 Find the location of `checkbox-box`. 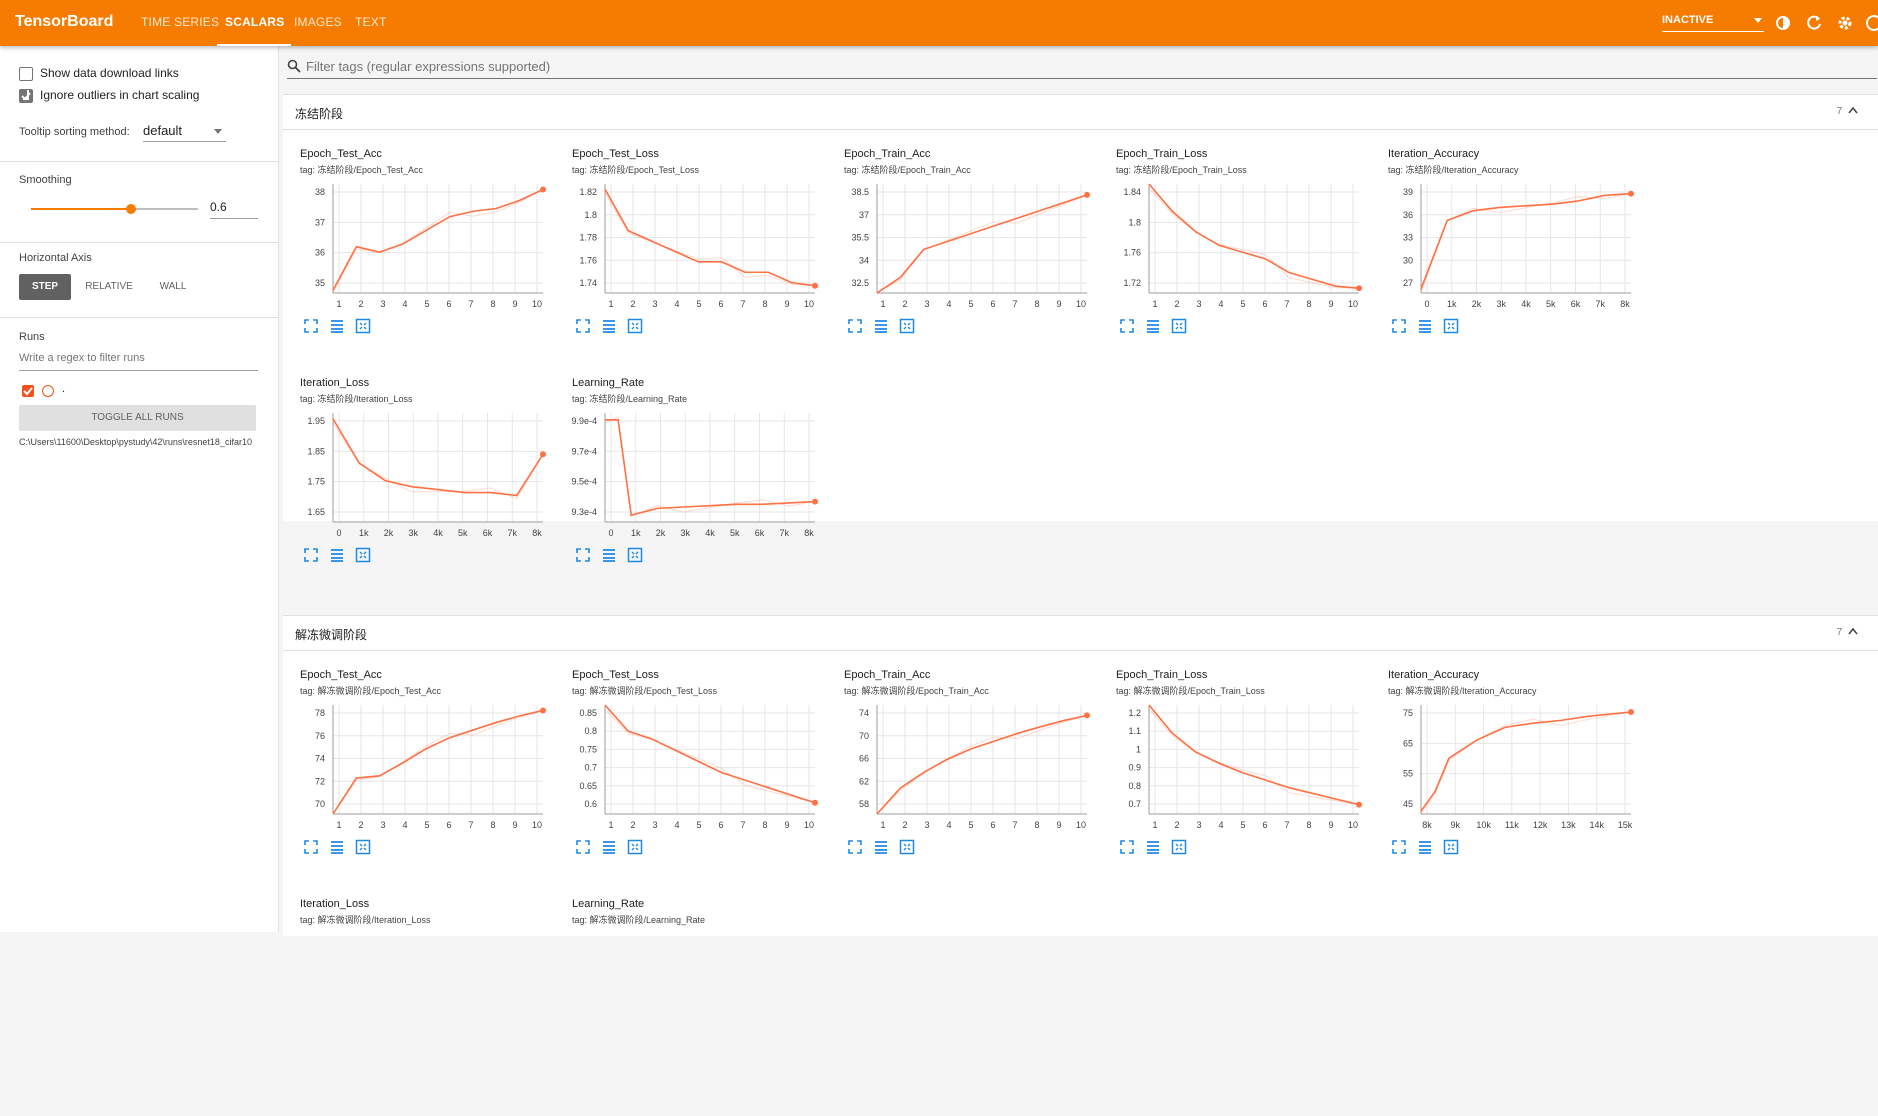

checkbox-box is located at coordinates (26, 74).